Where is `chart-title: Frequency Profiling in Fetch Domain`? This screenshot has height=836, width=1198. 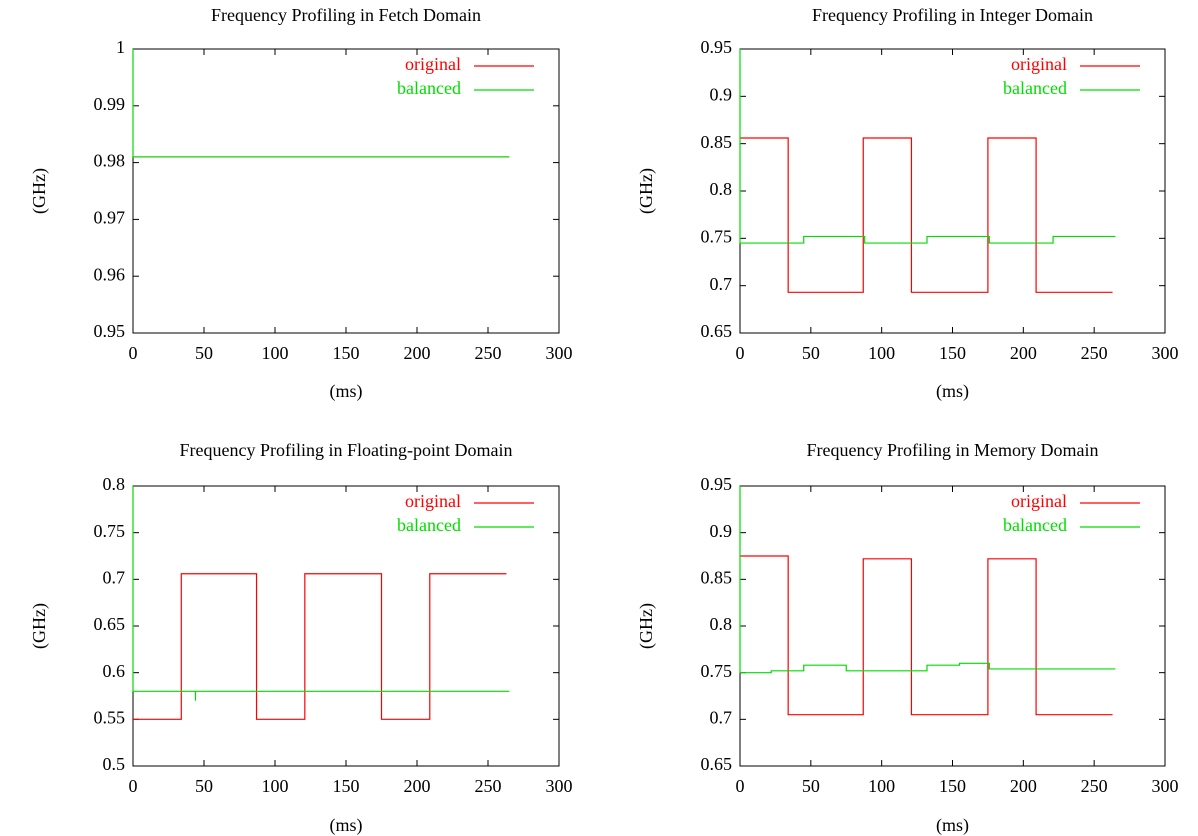
chart-title: Frequency Profiling in Fetch Domain is located at coordinates (346, 15).